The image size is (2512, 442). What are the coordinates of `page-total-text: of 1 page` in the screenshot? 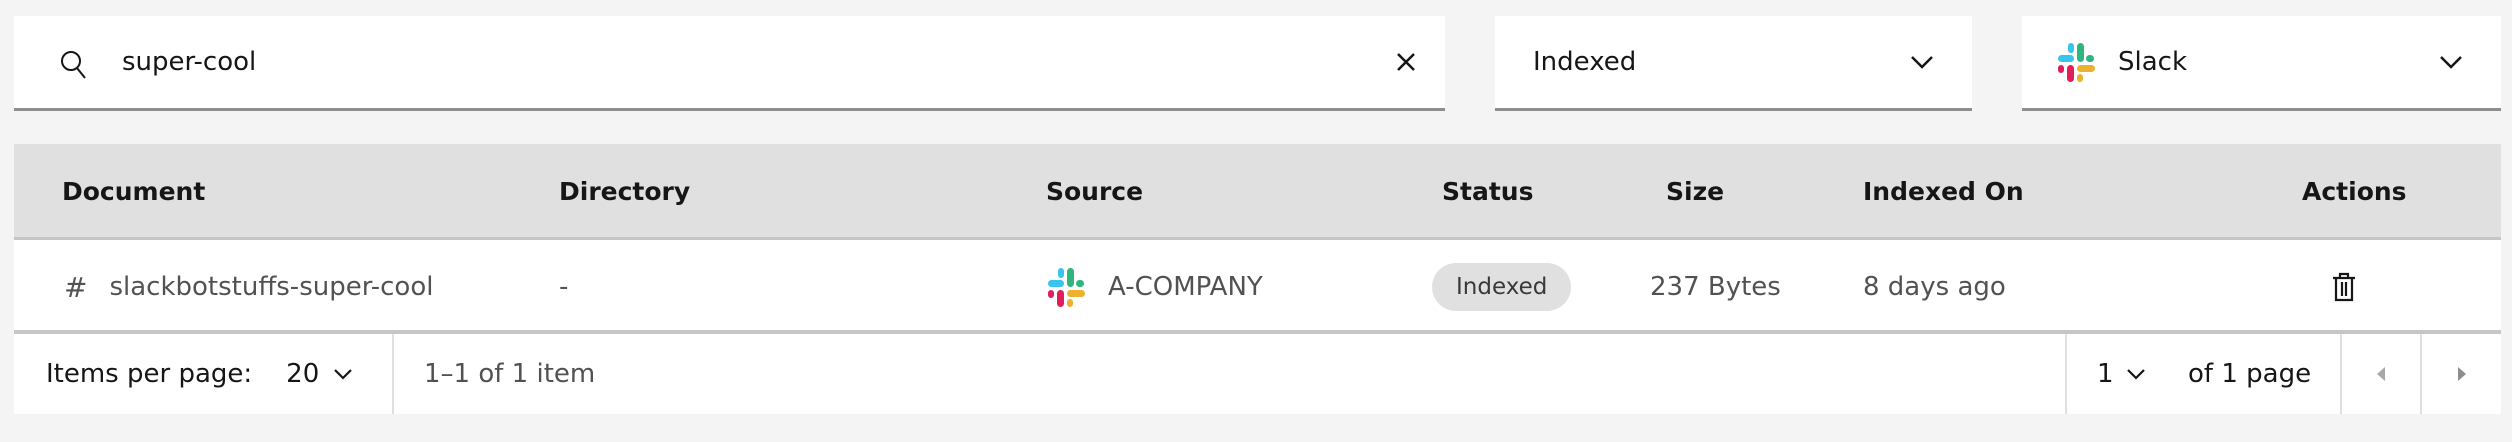 It's located at (2250, 374).